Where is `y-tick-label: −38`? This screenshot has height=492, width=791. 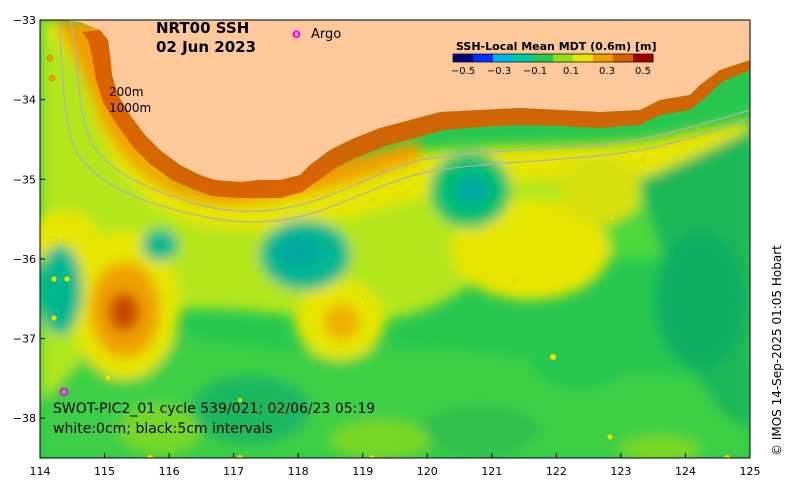
y-tick-label: −38 is located at coordinates (24, 418).